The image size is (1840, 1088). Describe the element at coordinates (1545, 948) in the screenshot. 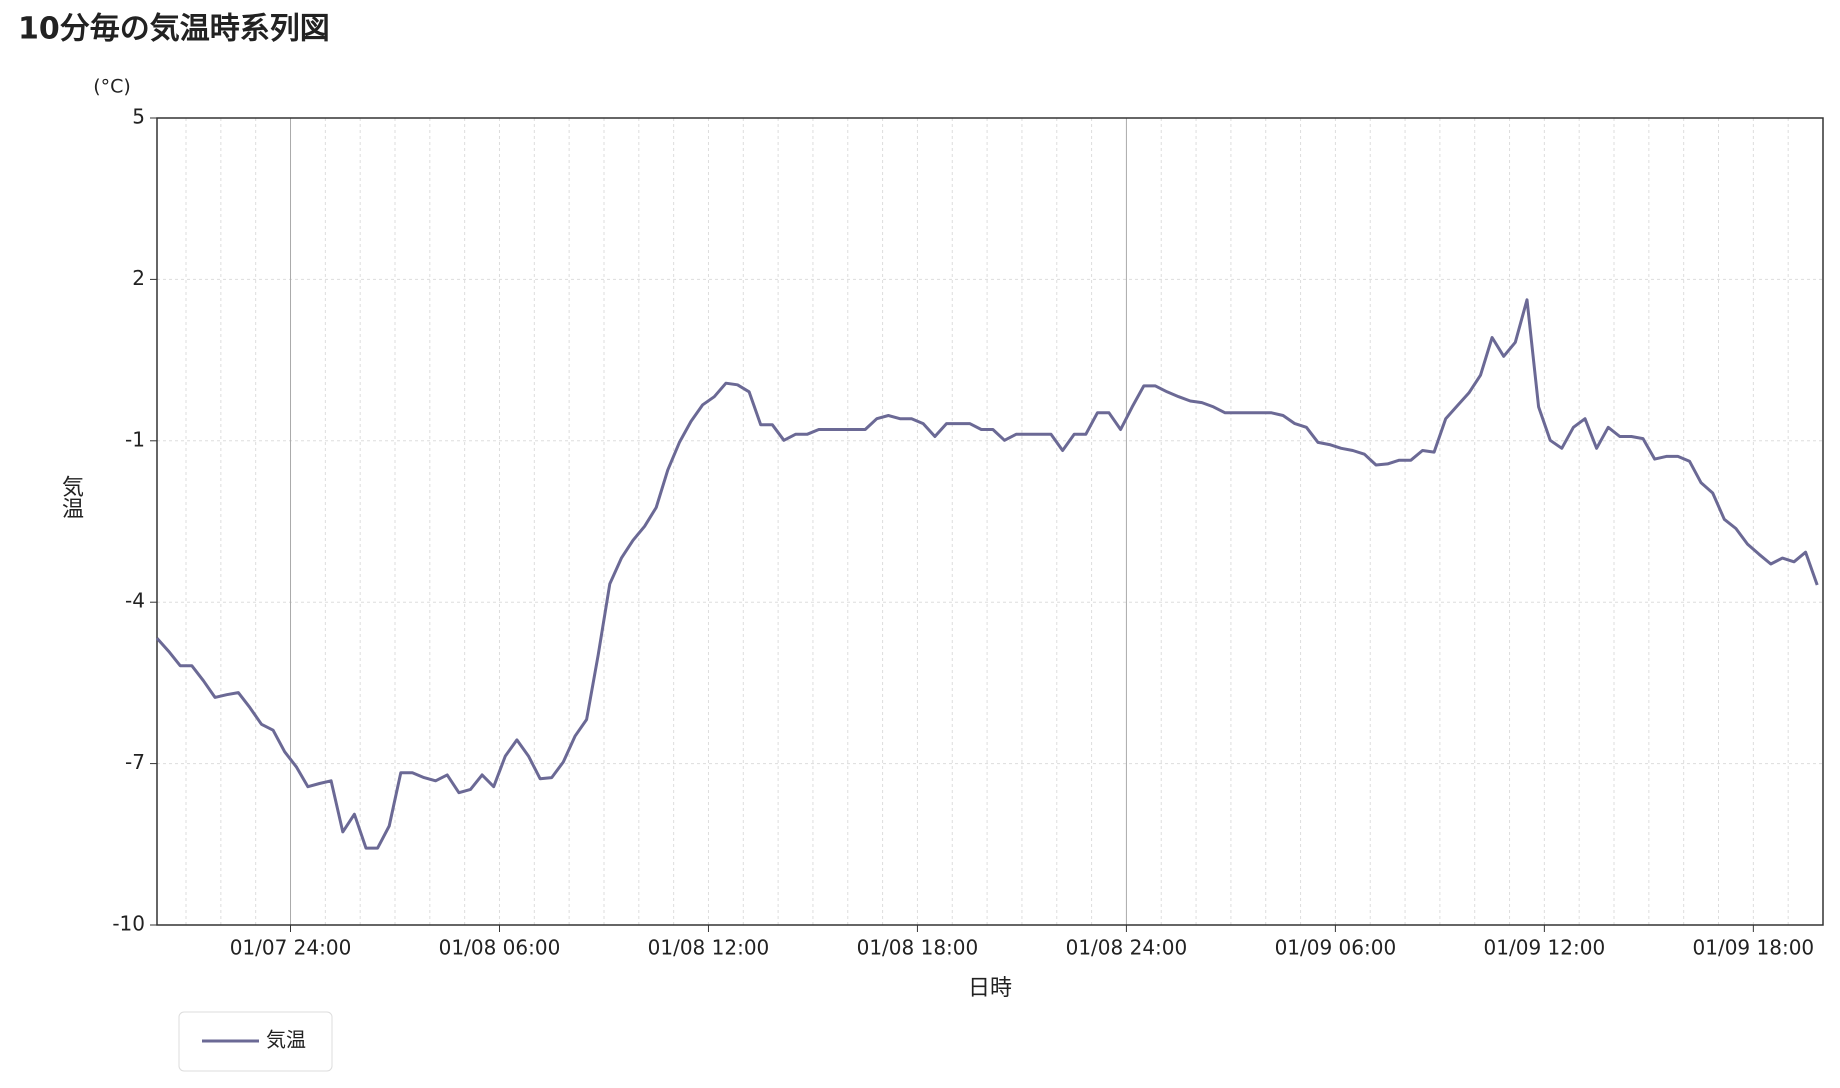

I see `x-tick-label: 01/09 12:00` at that location.